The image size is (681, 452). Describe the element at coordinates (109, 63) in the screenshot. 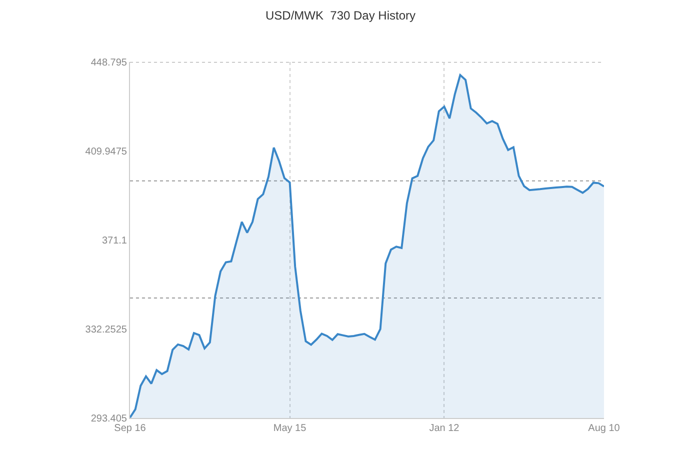

I see `y-tick-label: 448.795` at that location.